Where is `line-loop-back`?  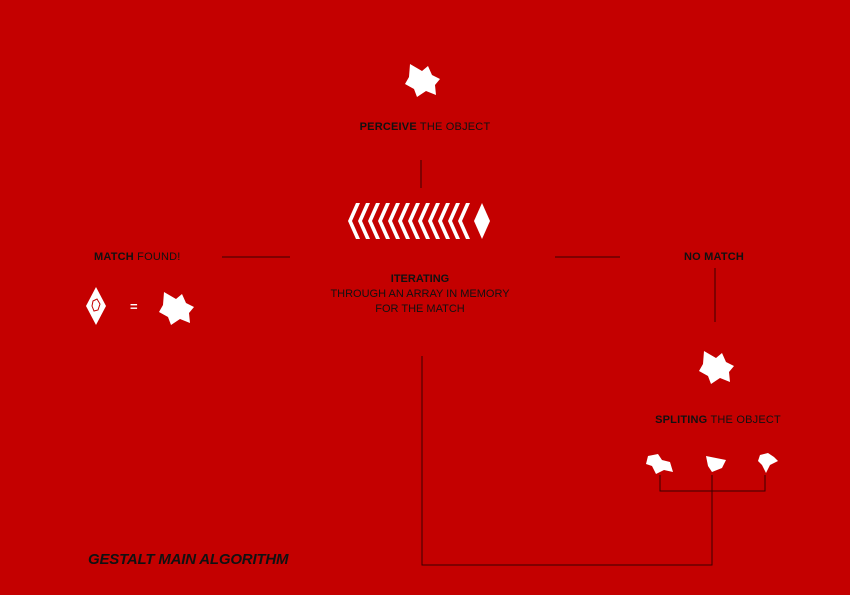
line-loop-back is located at coordinates (567, 461).